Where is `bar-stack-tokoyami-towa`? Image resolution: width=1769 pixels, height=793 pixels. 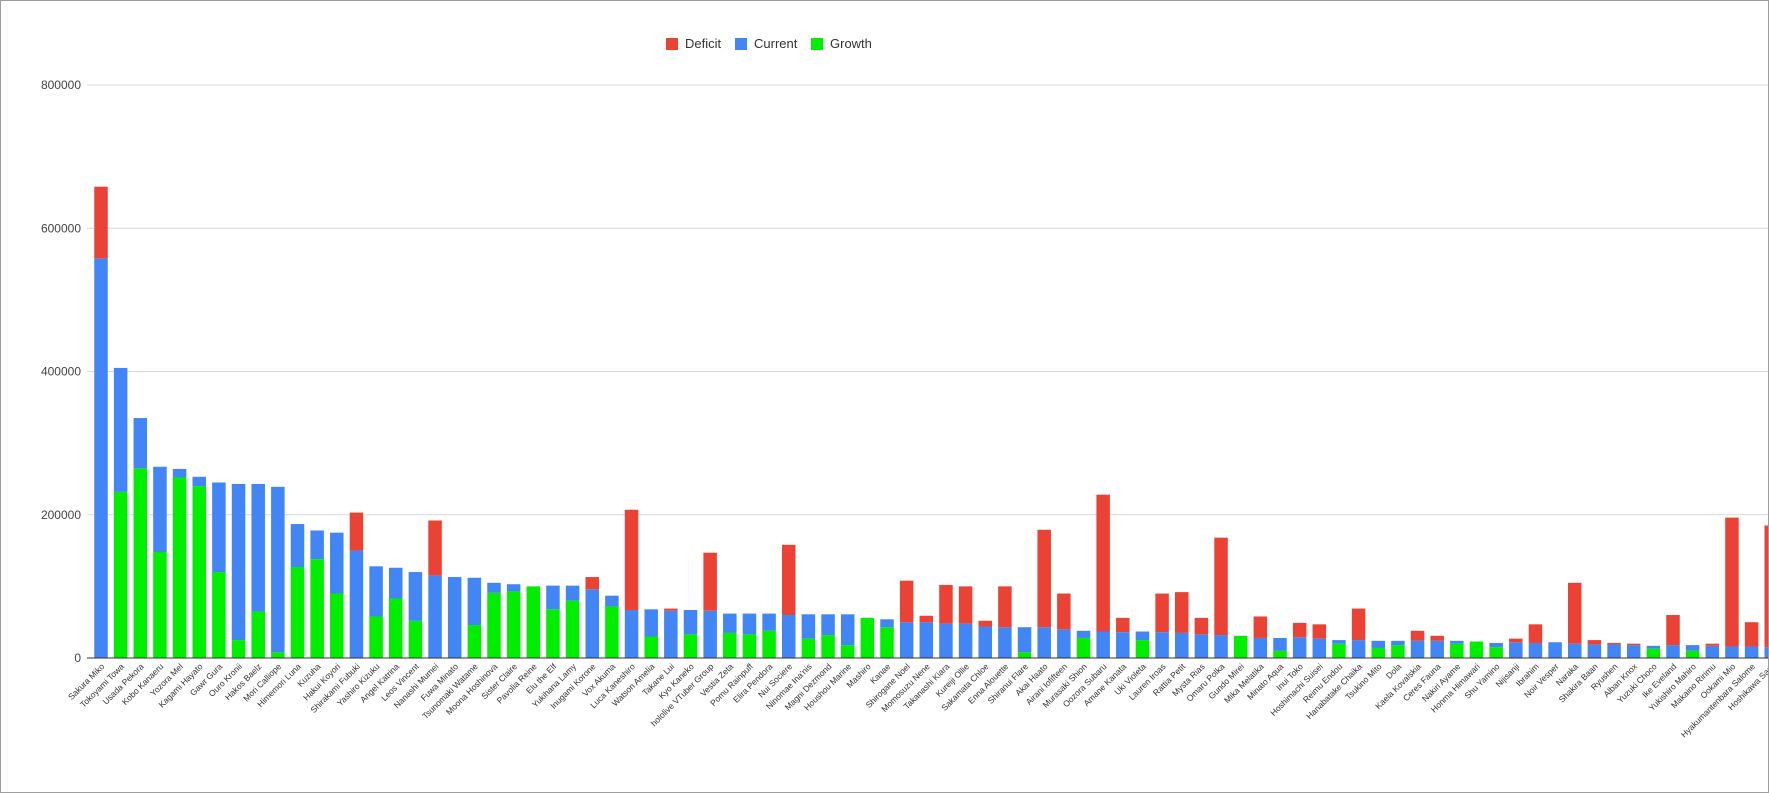 bar-stack-tokoyami-towa is located at coordinates (120, 512).